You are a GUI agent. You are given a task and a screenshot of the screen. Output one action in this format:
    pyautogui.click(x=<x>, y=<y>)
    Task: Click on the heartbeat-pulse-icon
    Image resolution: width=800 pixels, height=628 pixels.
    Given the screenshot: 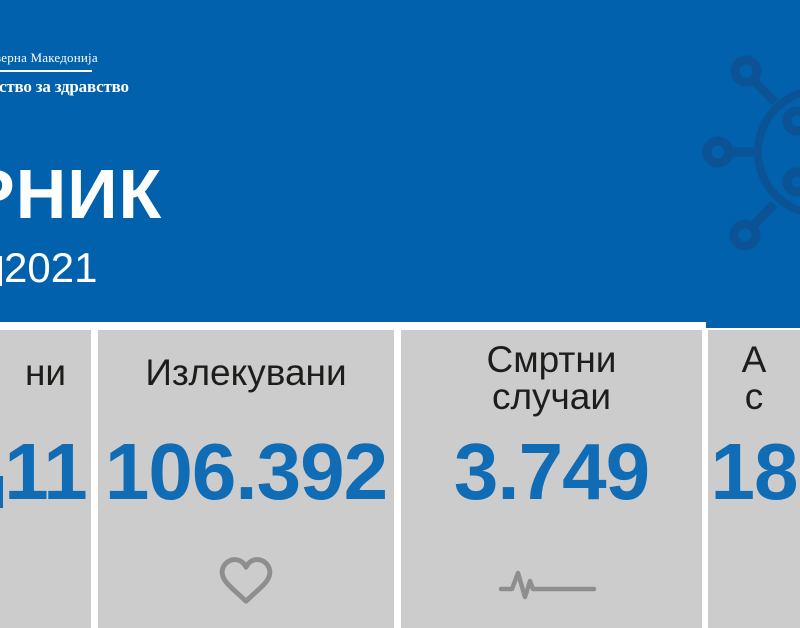 What is the action you would take?
    pyautogui.click(x=547, y=585)
    